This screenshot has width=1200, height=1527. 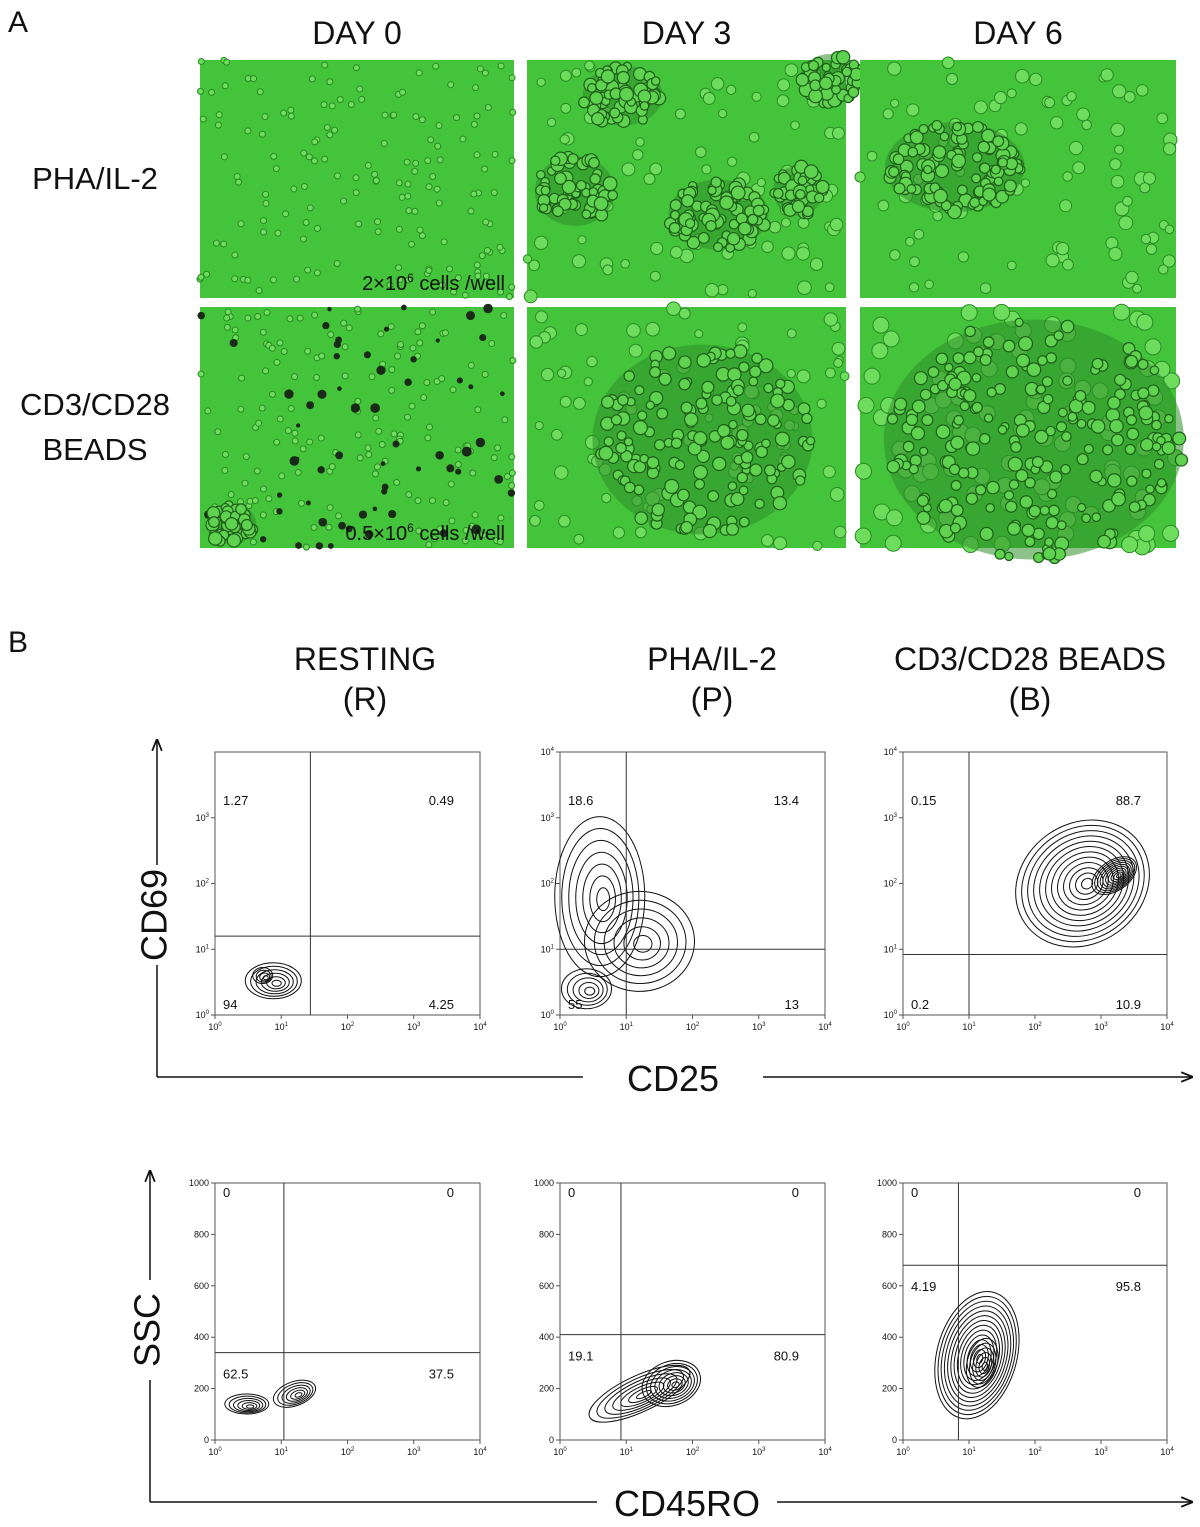 What do you see at coordinates (894, 1440) in the screenshot?
I see `tick-label: 0` at bounding box center [894, 1440].